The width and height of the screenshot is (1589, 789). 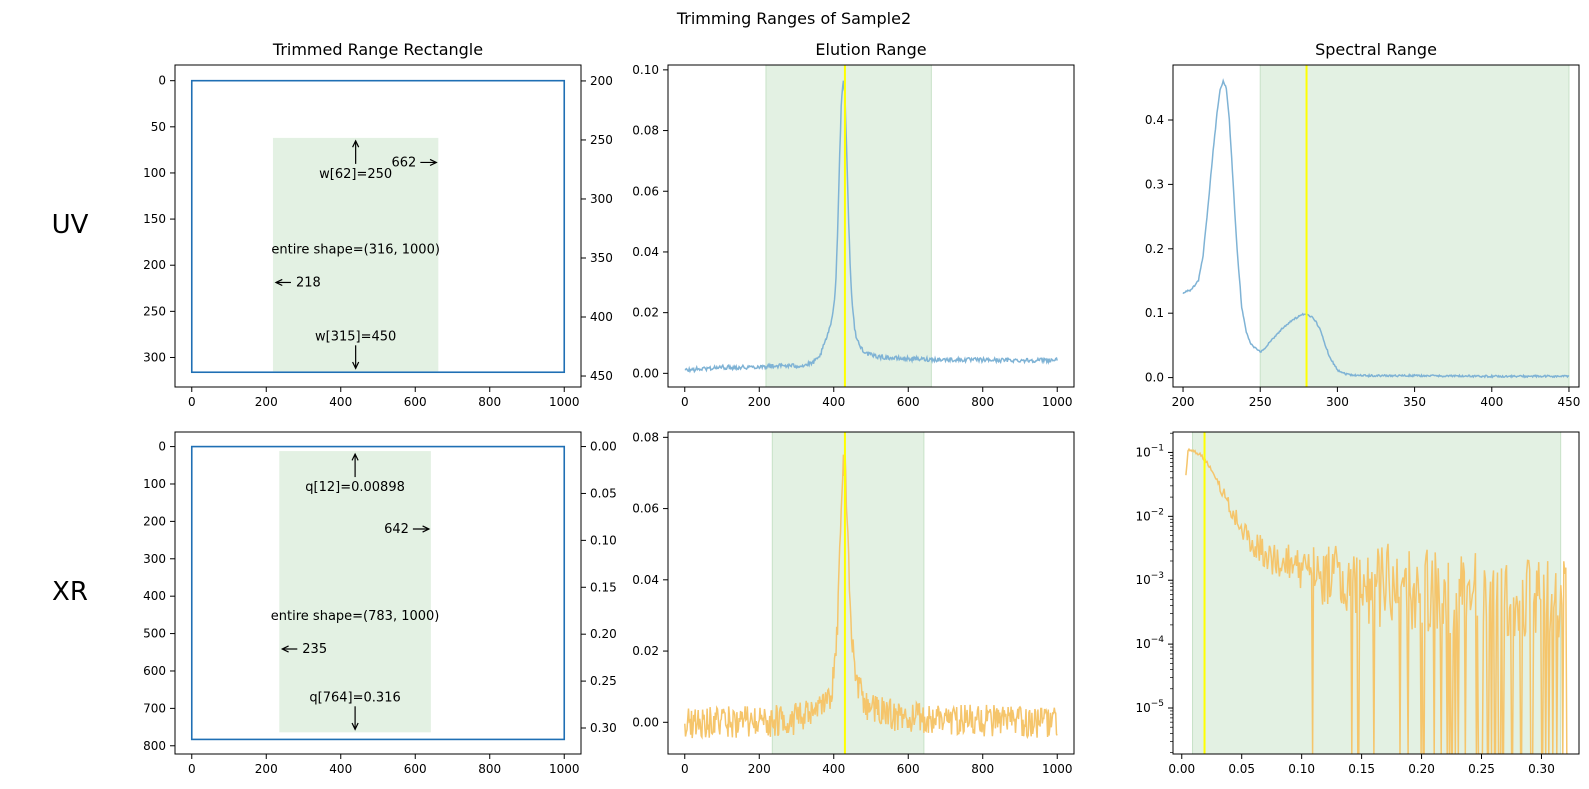 I want to click on y-tick-label: 10−5, so click(x=1149, y=707).